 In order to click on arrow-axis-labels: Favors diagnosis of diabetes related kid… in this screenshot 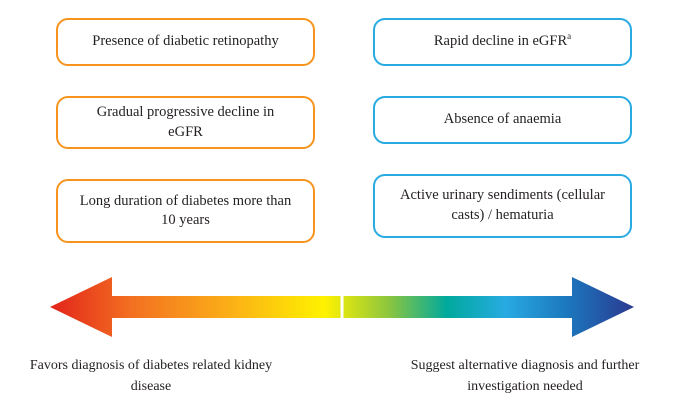, I will do `click(342, 371)`.